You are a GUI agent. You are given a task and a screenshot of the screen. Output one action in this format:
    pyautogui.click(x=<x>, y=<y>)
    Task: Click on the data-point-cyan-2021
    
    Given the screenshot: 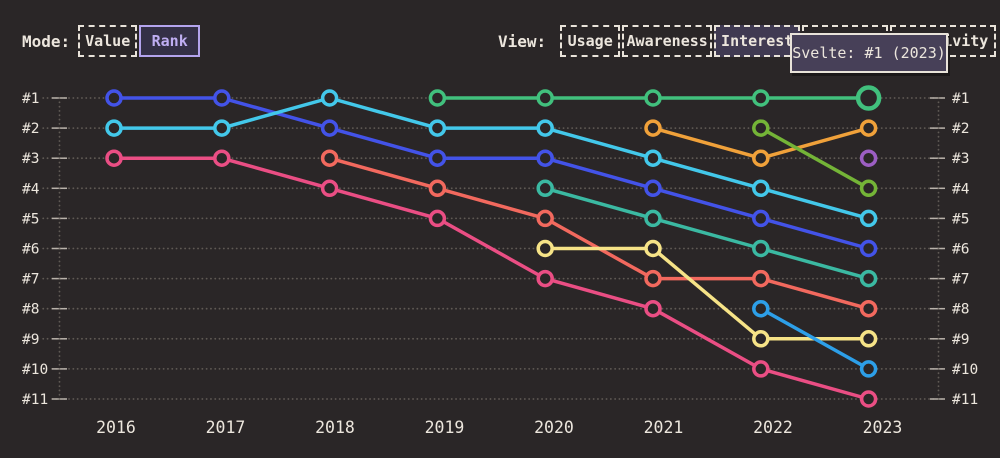 What is the action you would take?
    pyautogui.click(x=653, y=158)
    